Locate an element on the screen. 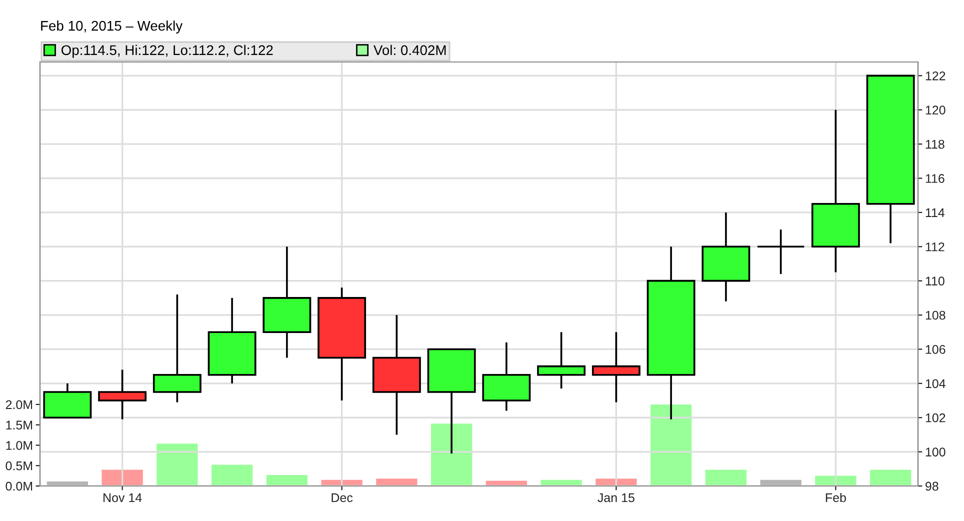 The image size is (964, 521). y-tick-label: 98 is located at coordinates (932, 486).